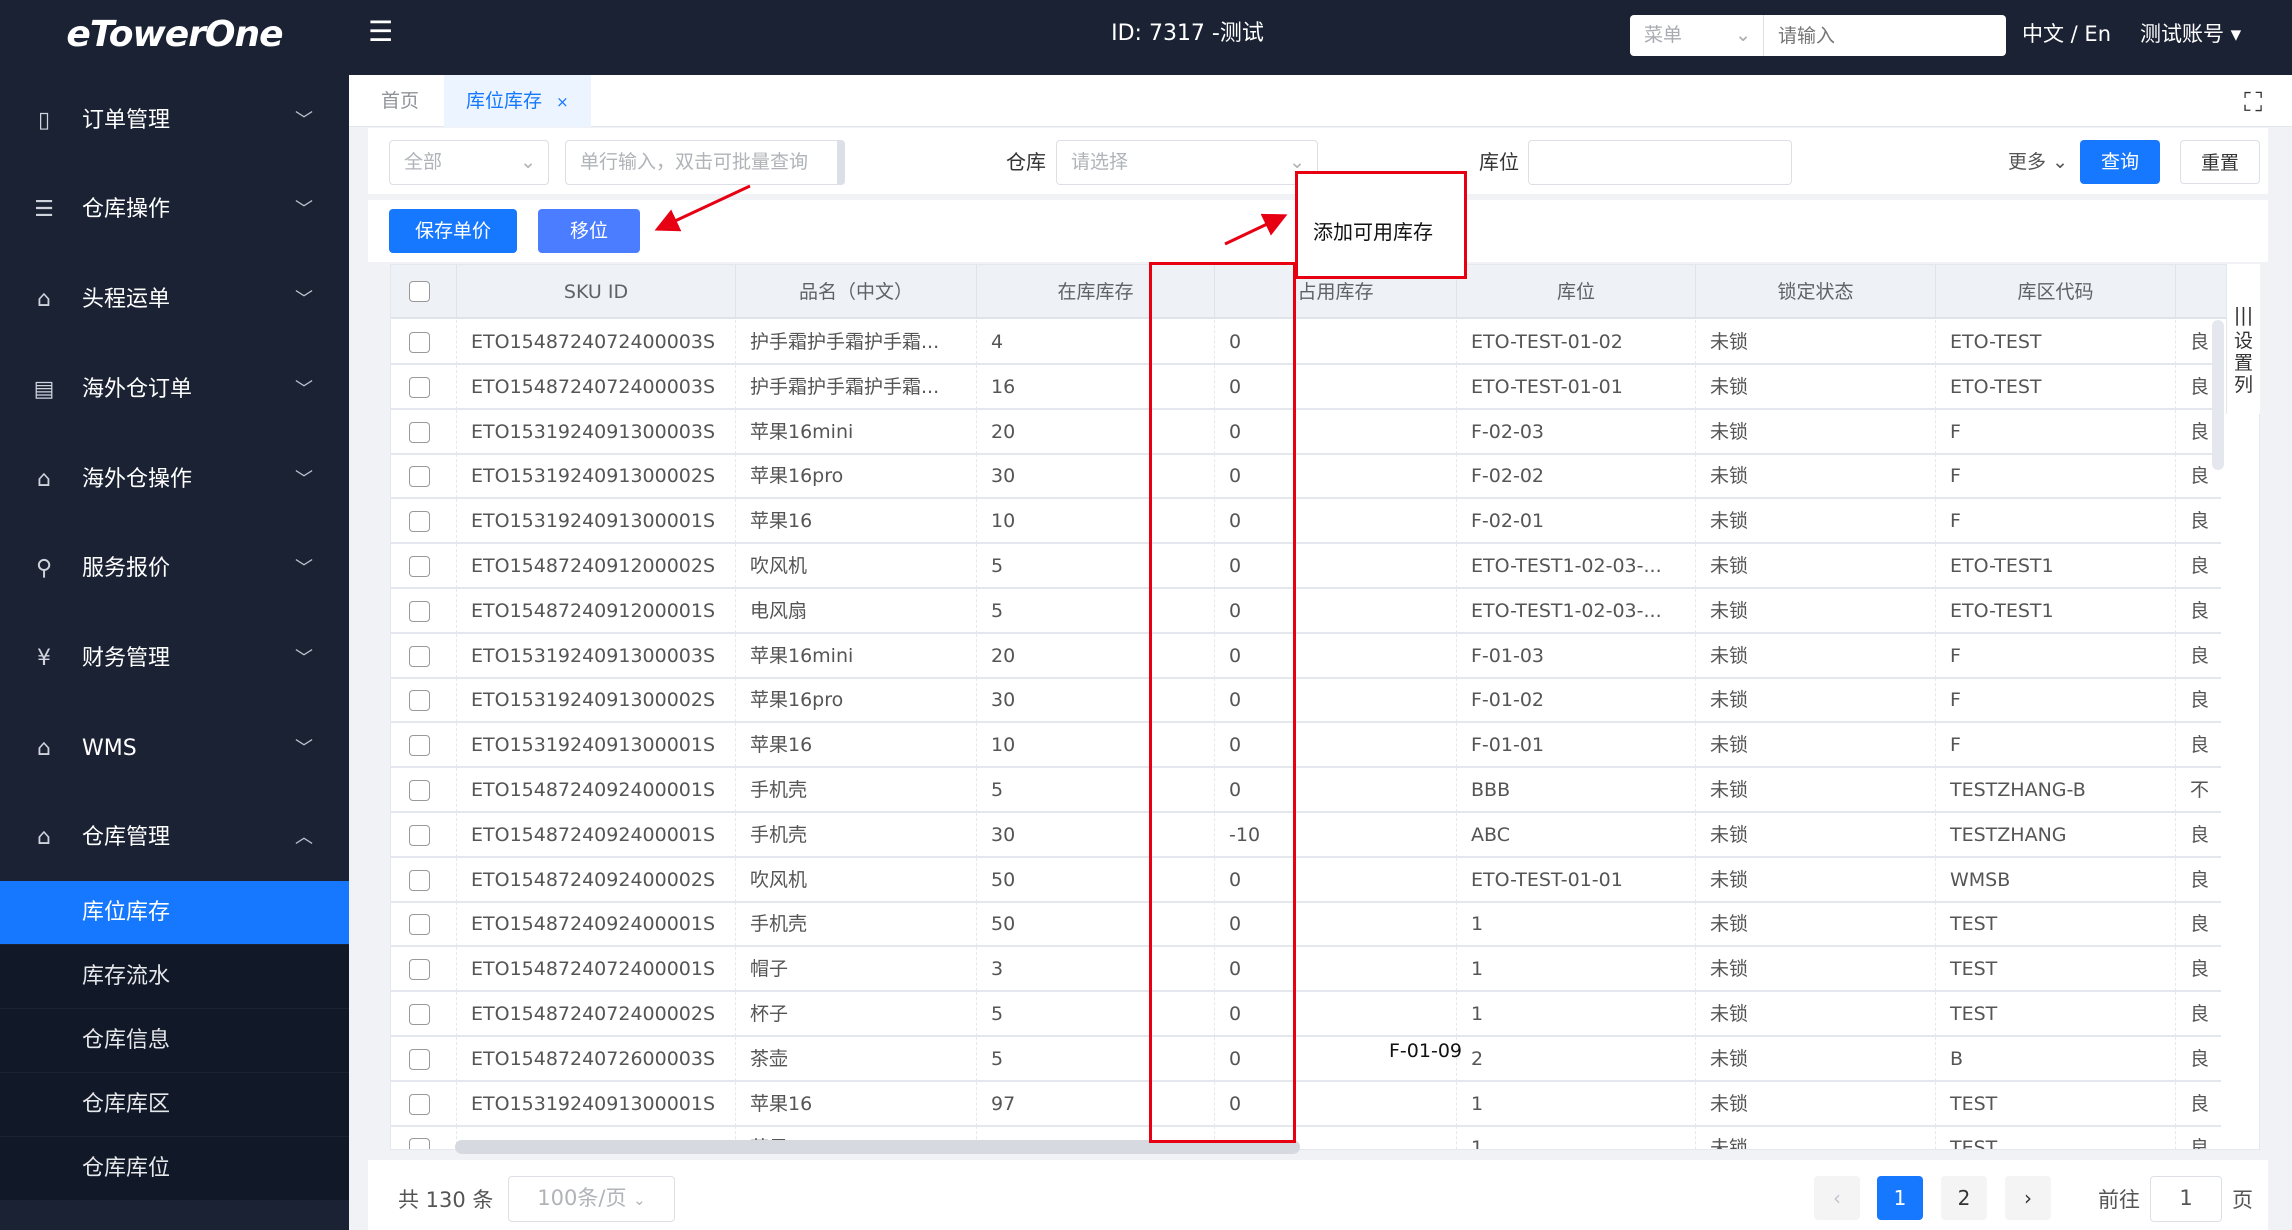 This screenshot has height=1230, width=2292. Describe the element at coordinates (2028, 1198) in the screenshot. I see `next-page-button: ›` at that location.